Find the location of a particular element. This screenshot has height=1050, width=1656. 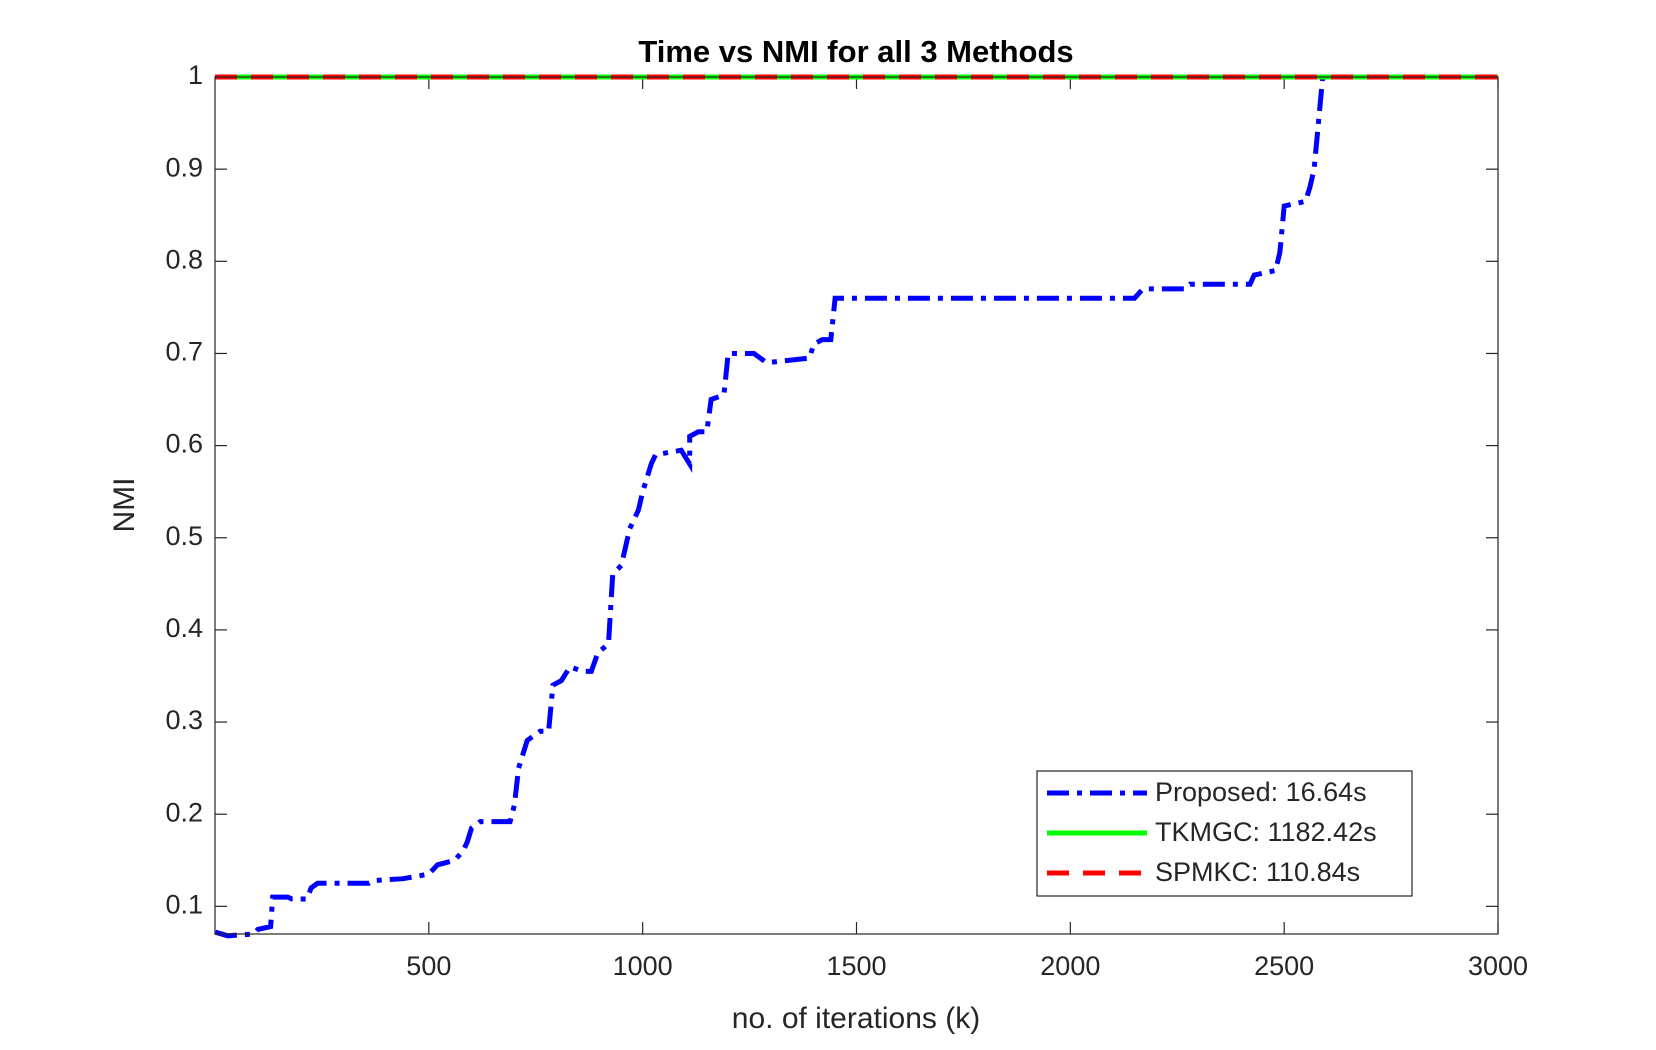

x-tick-label: 3000 is located at coordinates (1498, 966).